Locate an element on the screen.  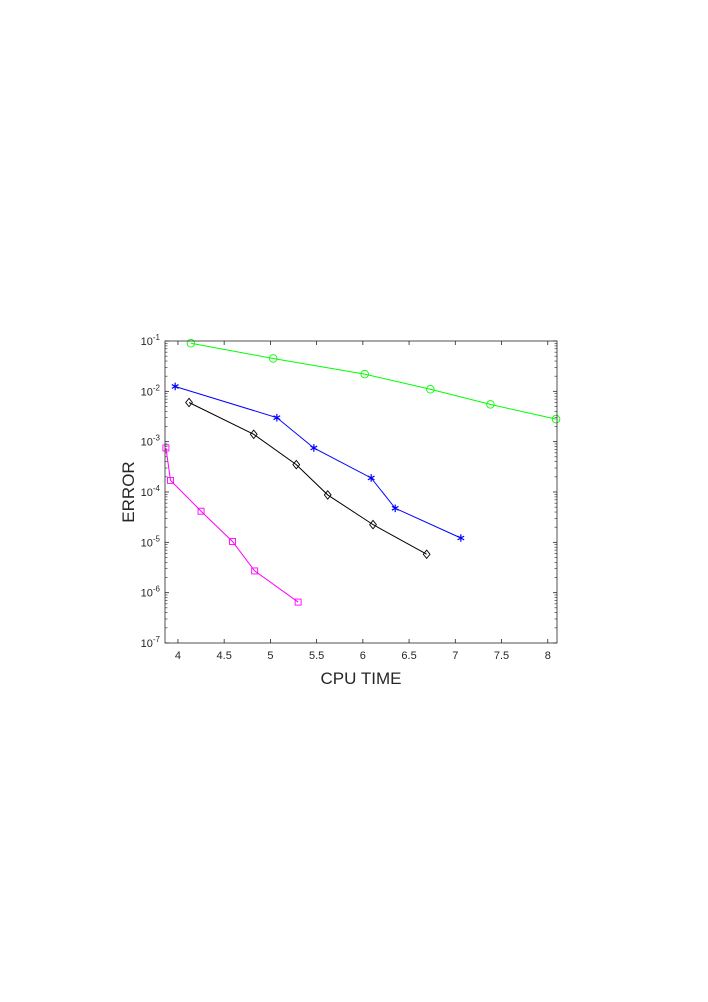
x-tick-label: 6 is located at coordinates (363, 656).